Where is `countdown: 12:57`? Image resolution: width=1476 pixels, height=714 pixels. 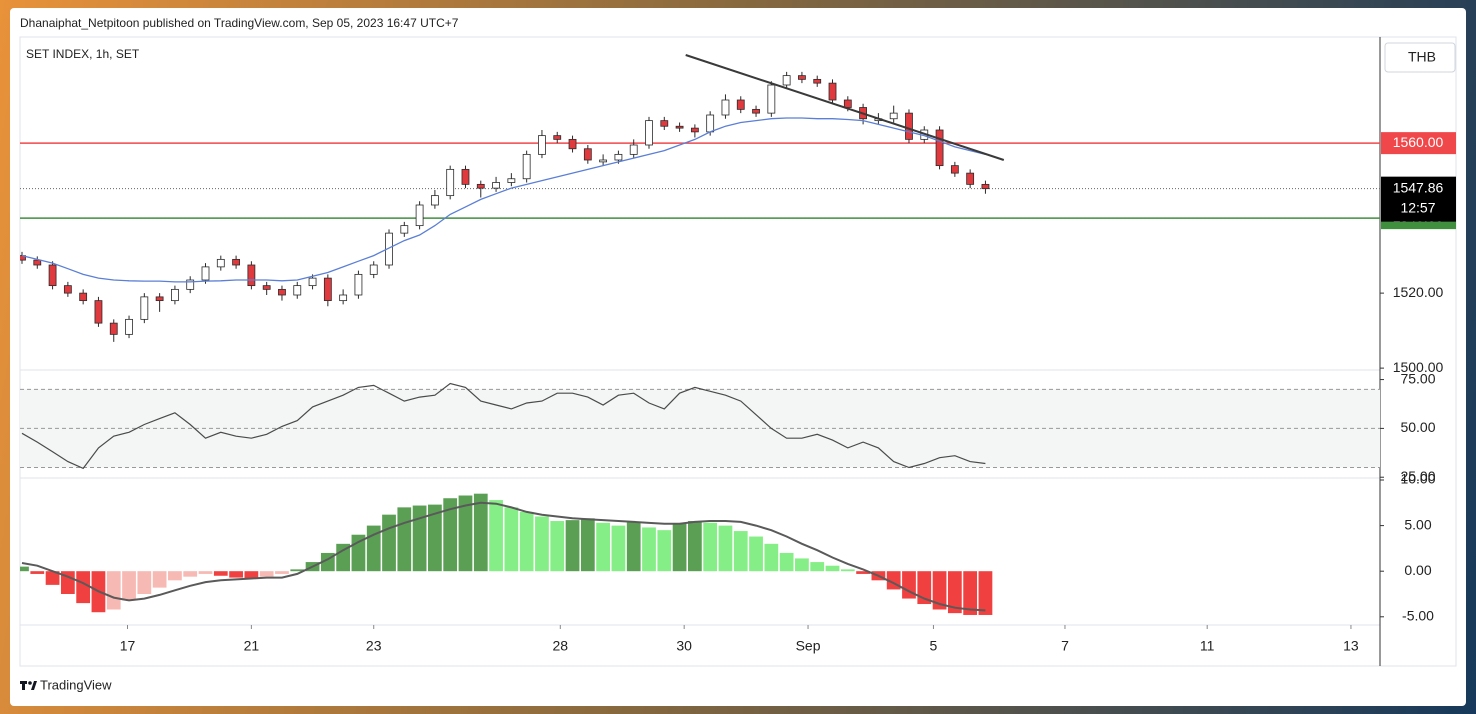 countdown: 12:57 is located at coordinates (1417, 207).